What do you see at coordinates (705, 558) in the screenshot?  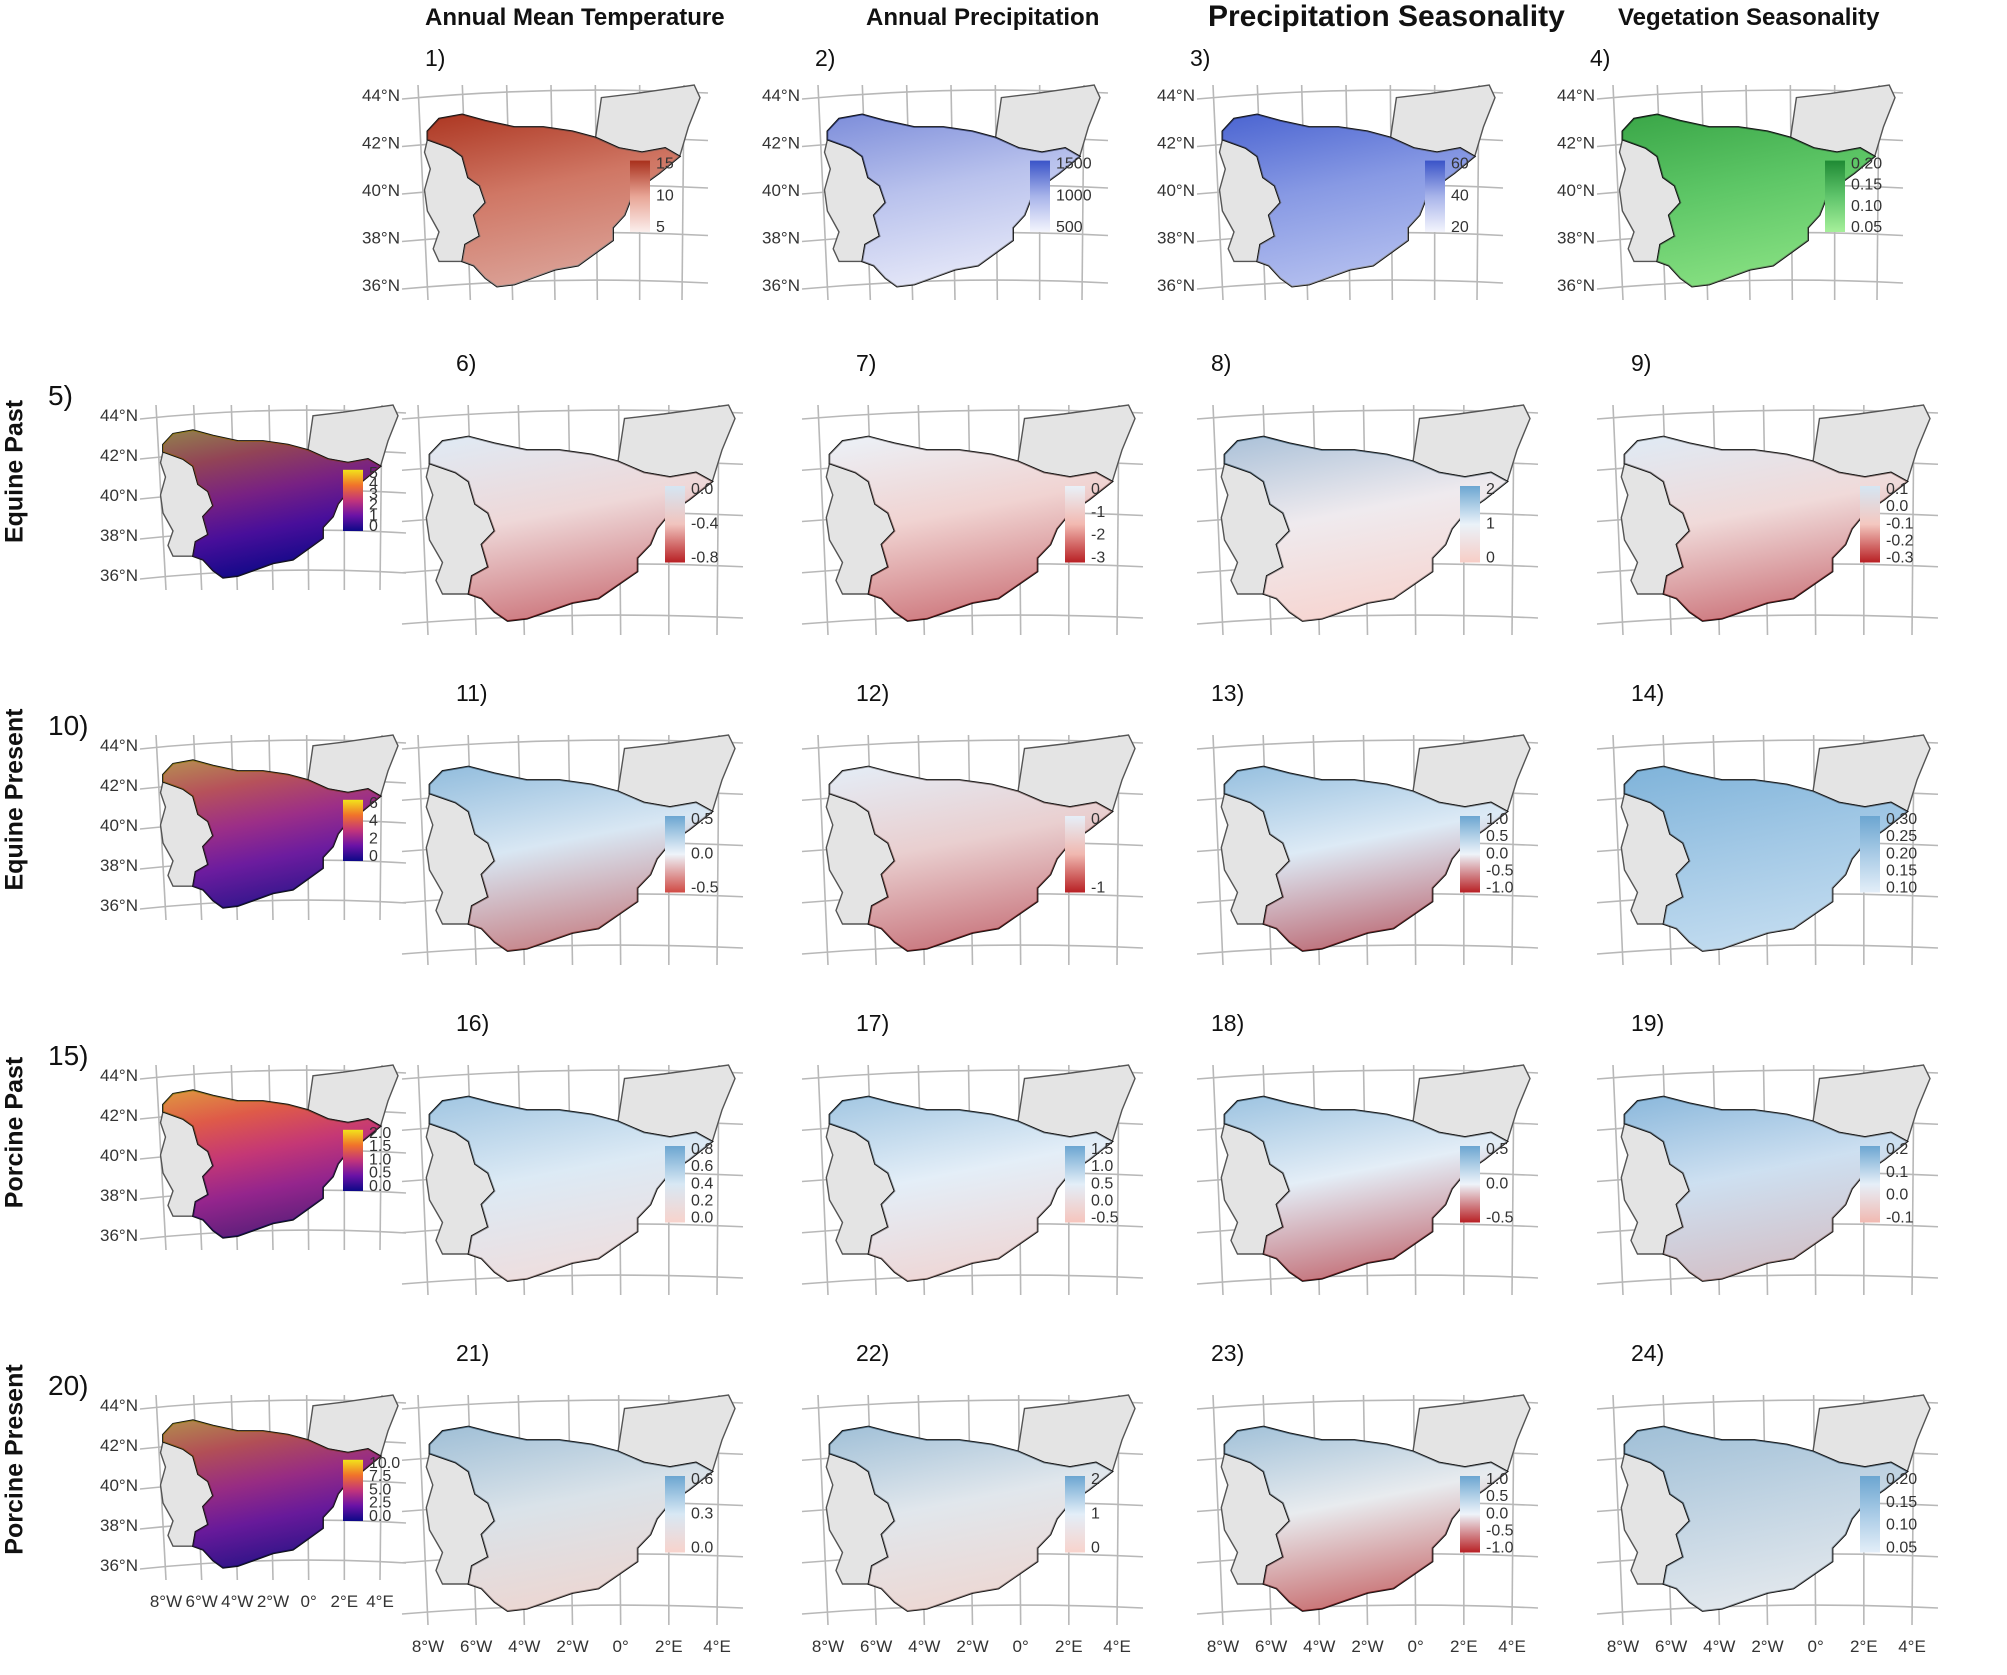 I see `legend-tick-label: -0.8` at bounding box center [705, 558].